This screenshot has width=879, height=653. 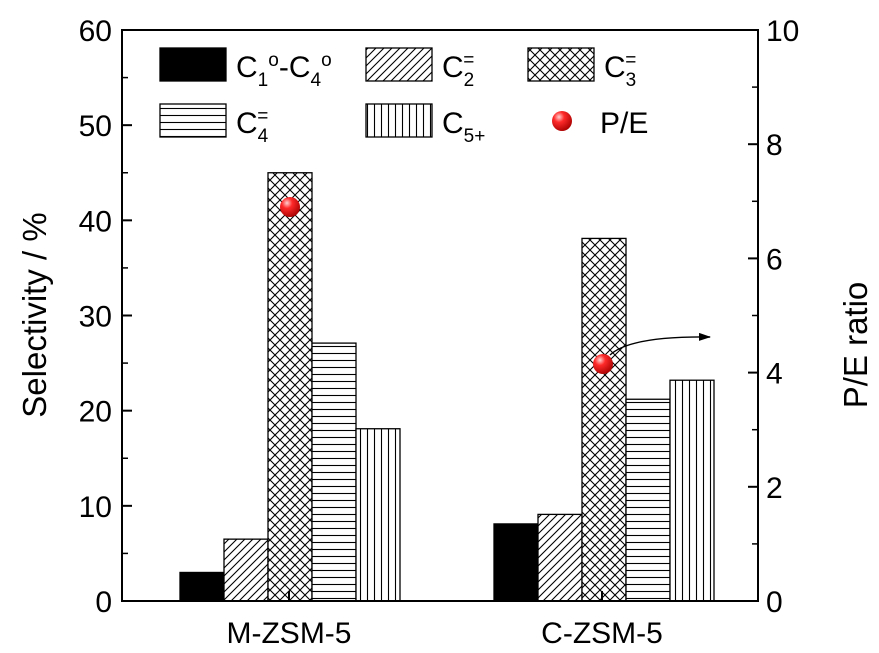 What do you see at coordinates (95, 126) in the screenshot?
I see `y-tick-label: 50` at bounding box center [95, 126].